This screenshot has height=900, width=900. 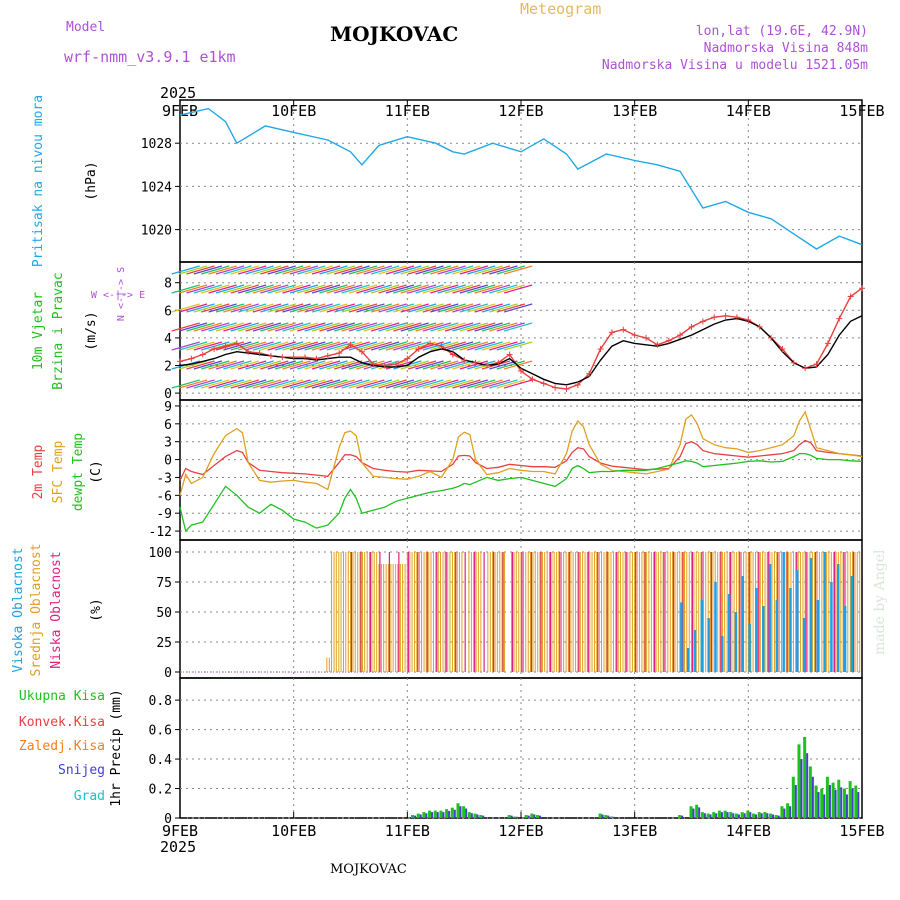 What do you see at coordinates (168, 284) in the screenshot?
I see `y-tick-label: 8` at bounding box center [168, 284].